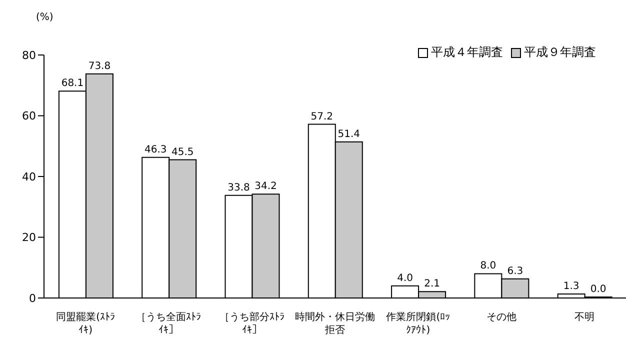 The height and width of the screenshot is (342, 644). What do you see at coordinates (169, 323) in the screenshot?
I see `x-tick-label: ［うち全面ｽﾄﾗｲｷ］` at bounding box center [169, 323].